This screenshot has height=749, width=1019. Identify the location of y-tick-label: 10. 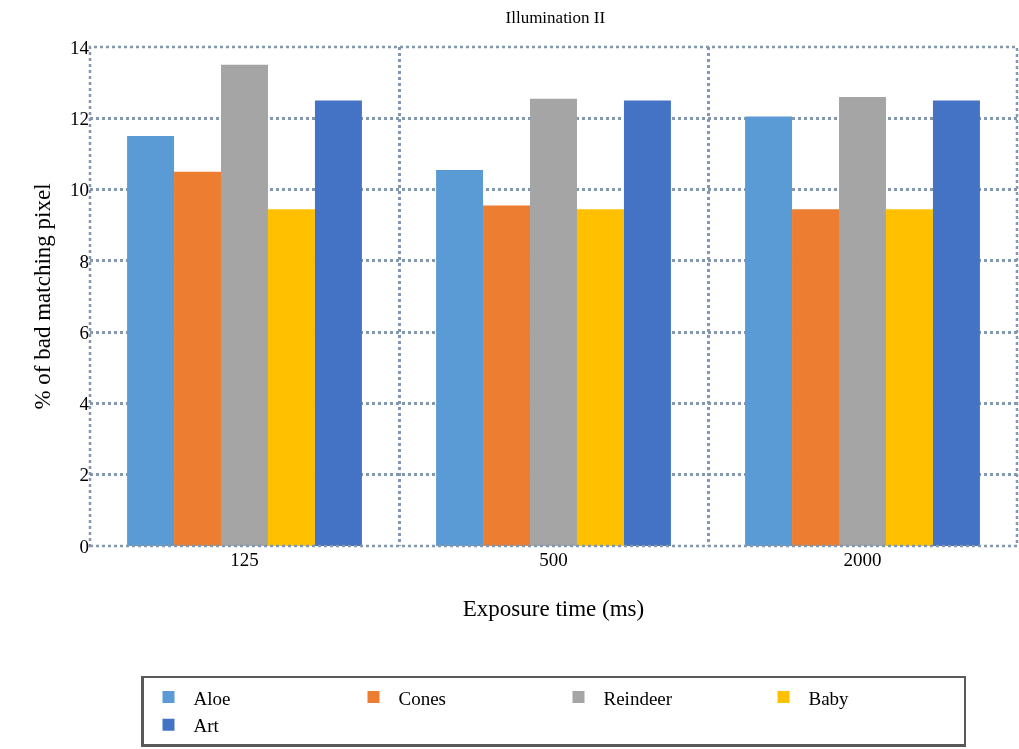
(79, 190).